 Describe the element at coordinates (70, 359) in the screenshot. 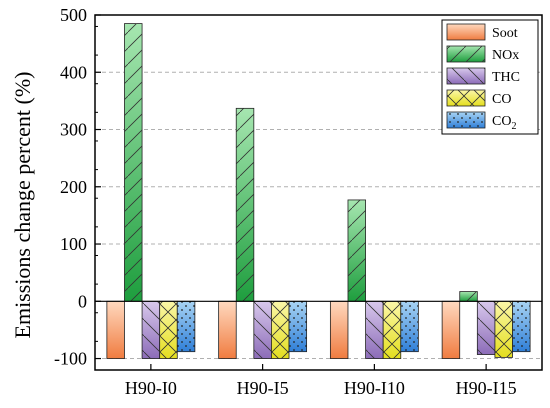

I see `y-tick-label: -100` at that location.